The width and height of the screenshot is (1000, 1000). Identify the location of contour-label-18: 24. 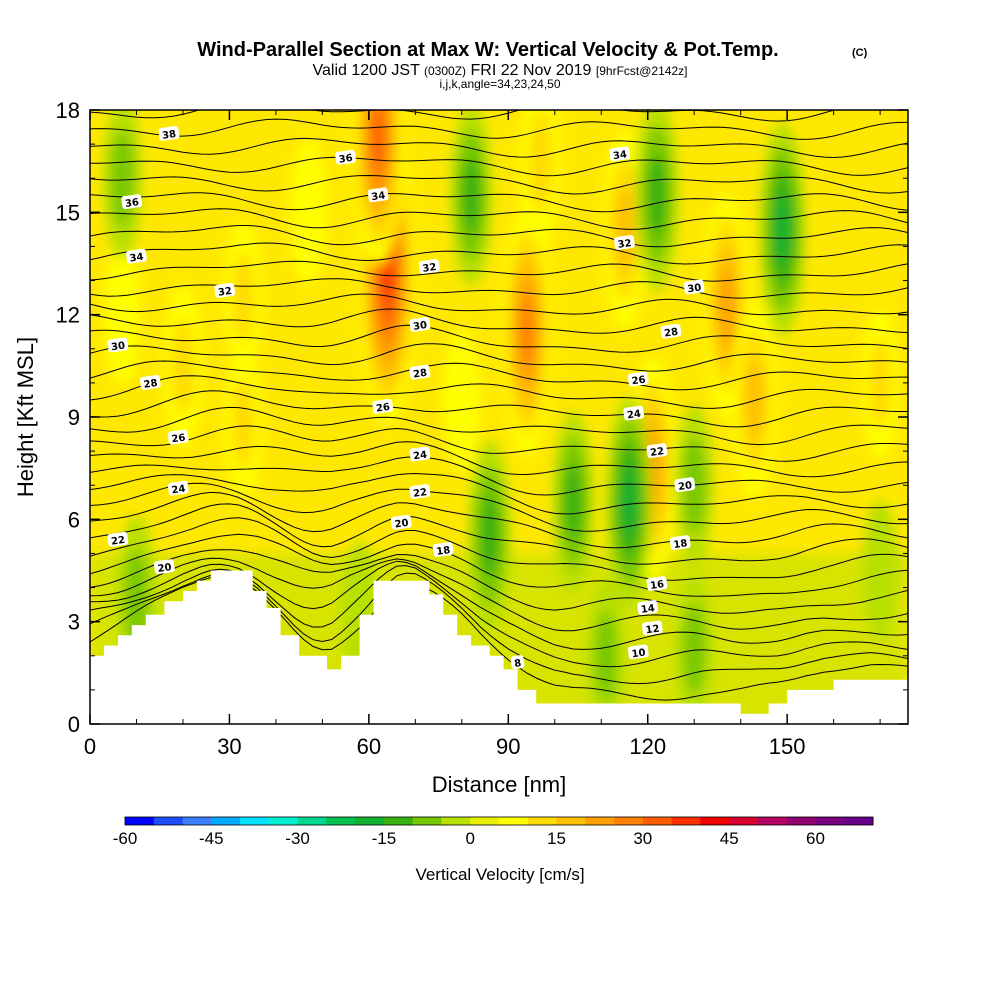
(634, 413).